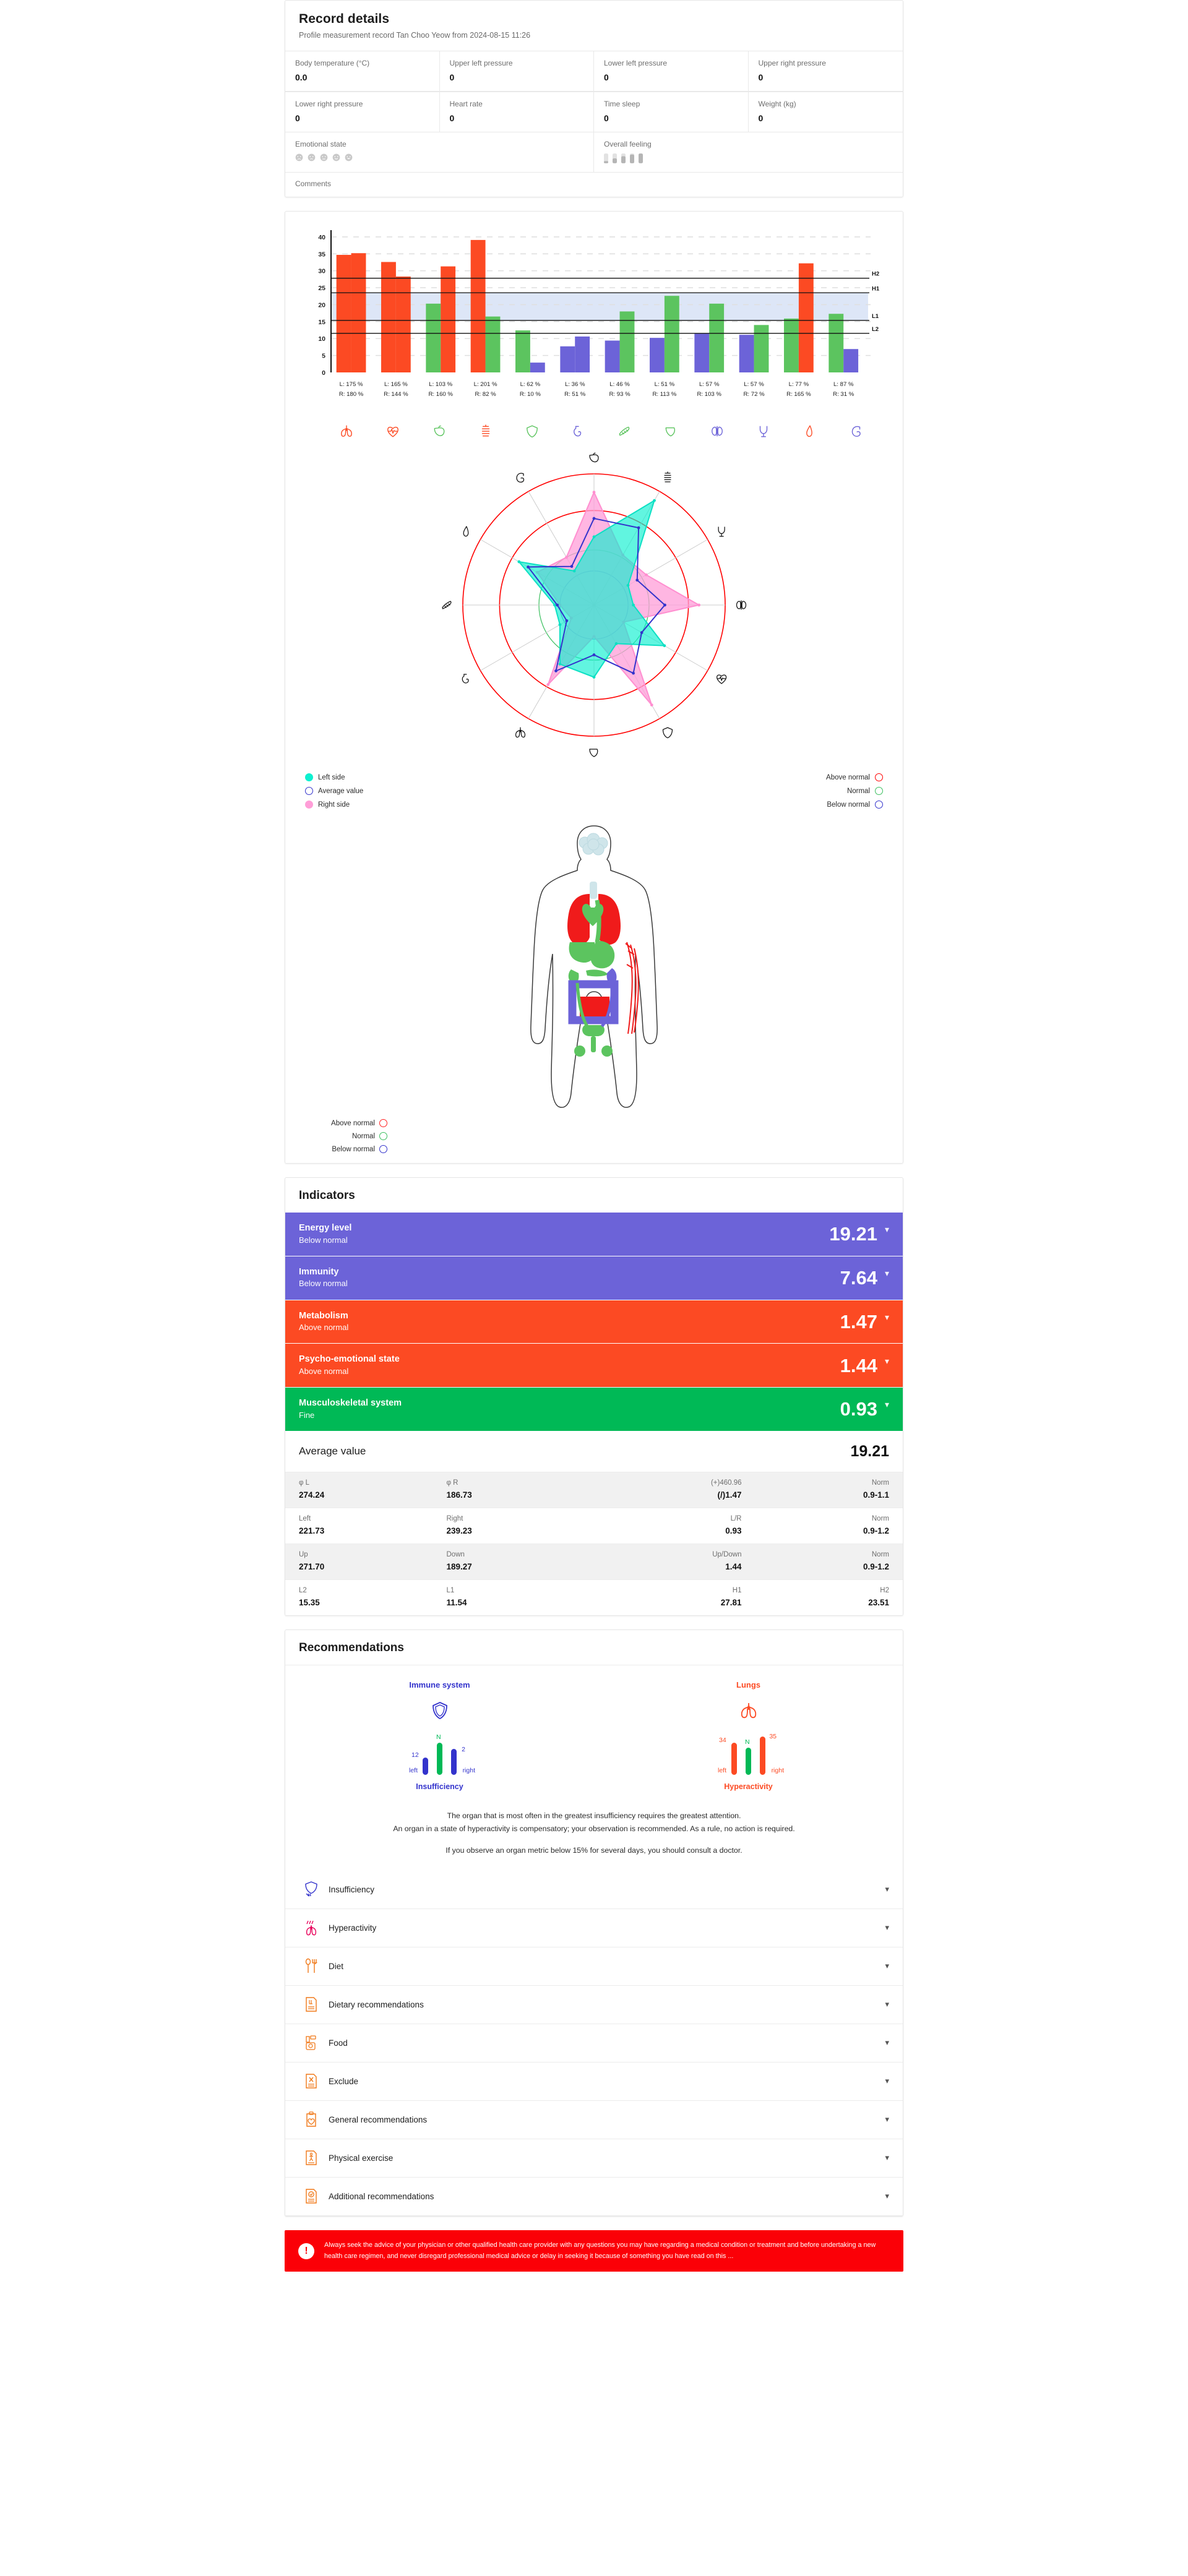  Describe the element at coordinates (799, 384) in the screenshot. I see `x-axis-tick-left: L: 77 %` at that location.